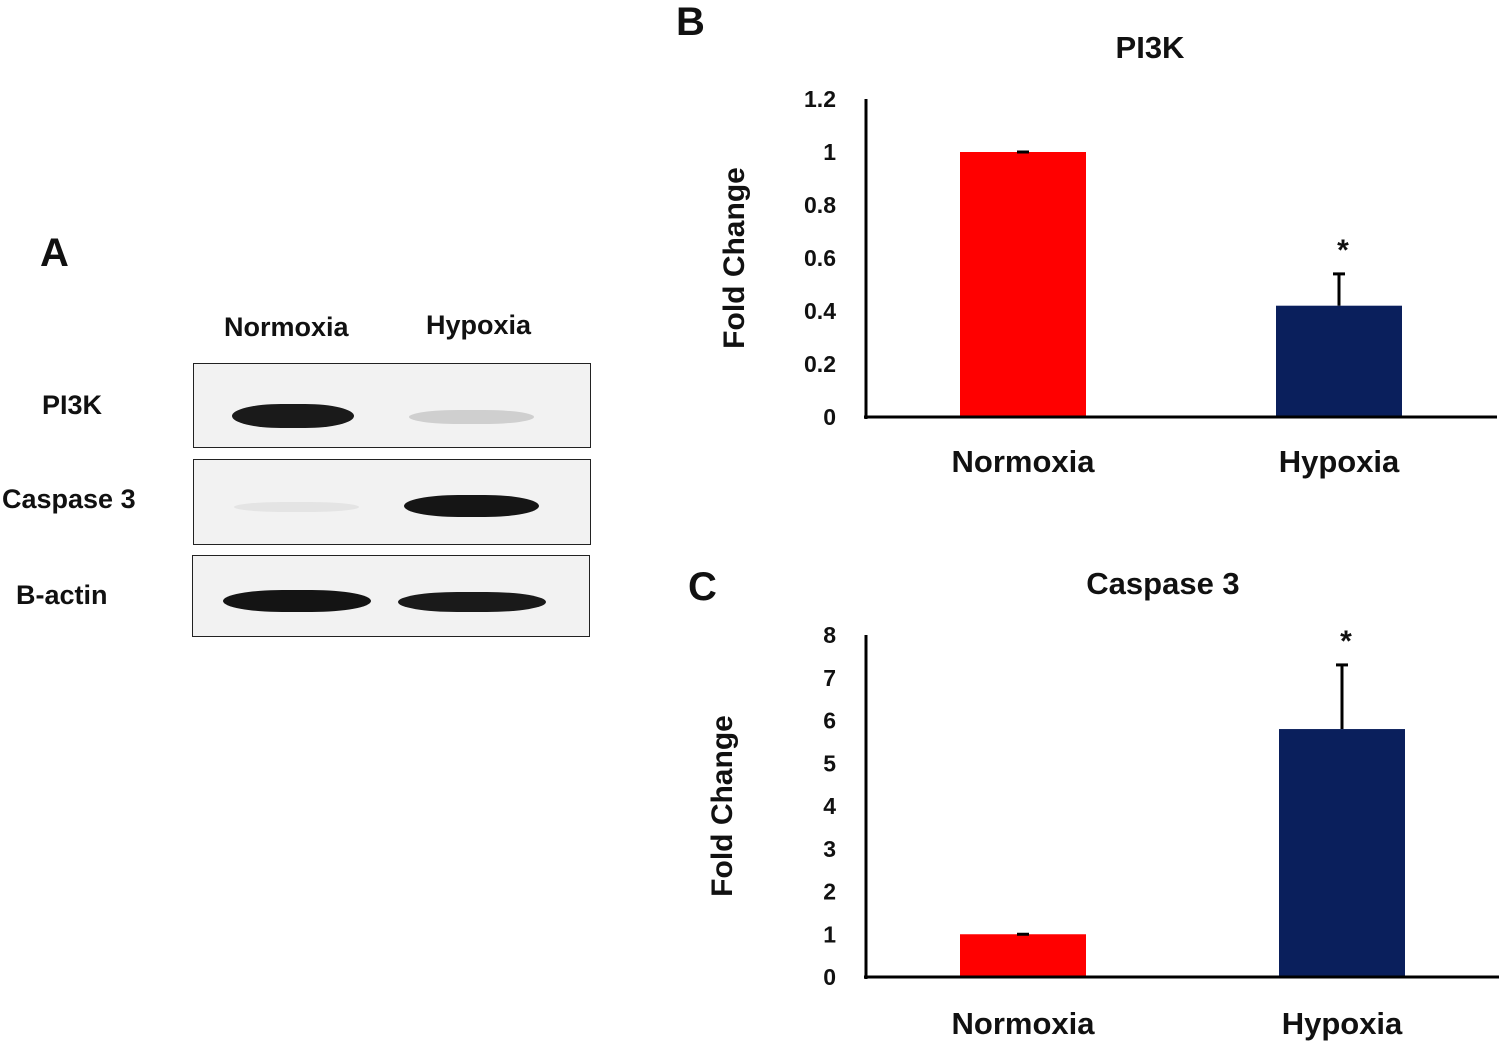 This screenshot has height=1044, width=1501. I want to click on chart-2-y-axis-label: Fold Change, so click(722, 806).